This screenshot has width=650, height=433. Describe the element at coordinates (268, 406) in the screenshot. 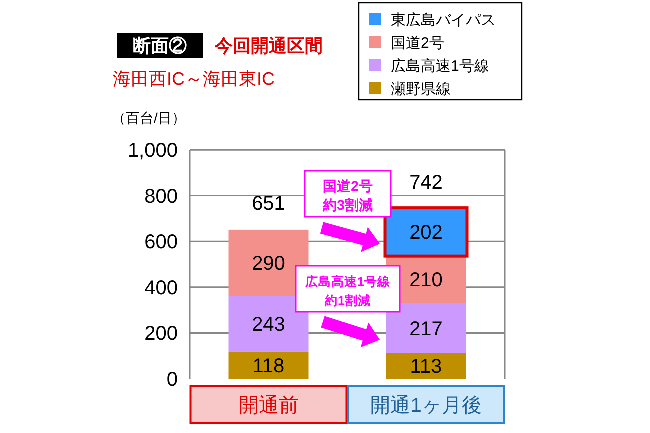

I see `x-tick-label: 開通前` at that location.